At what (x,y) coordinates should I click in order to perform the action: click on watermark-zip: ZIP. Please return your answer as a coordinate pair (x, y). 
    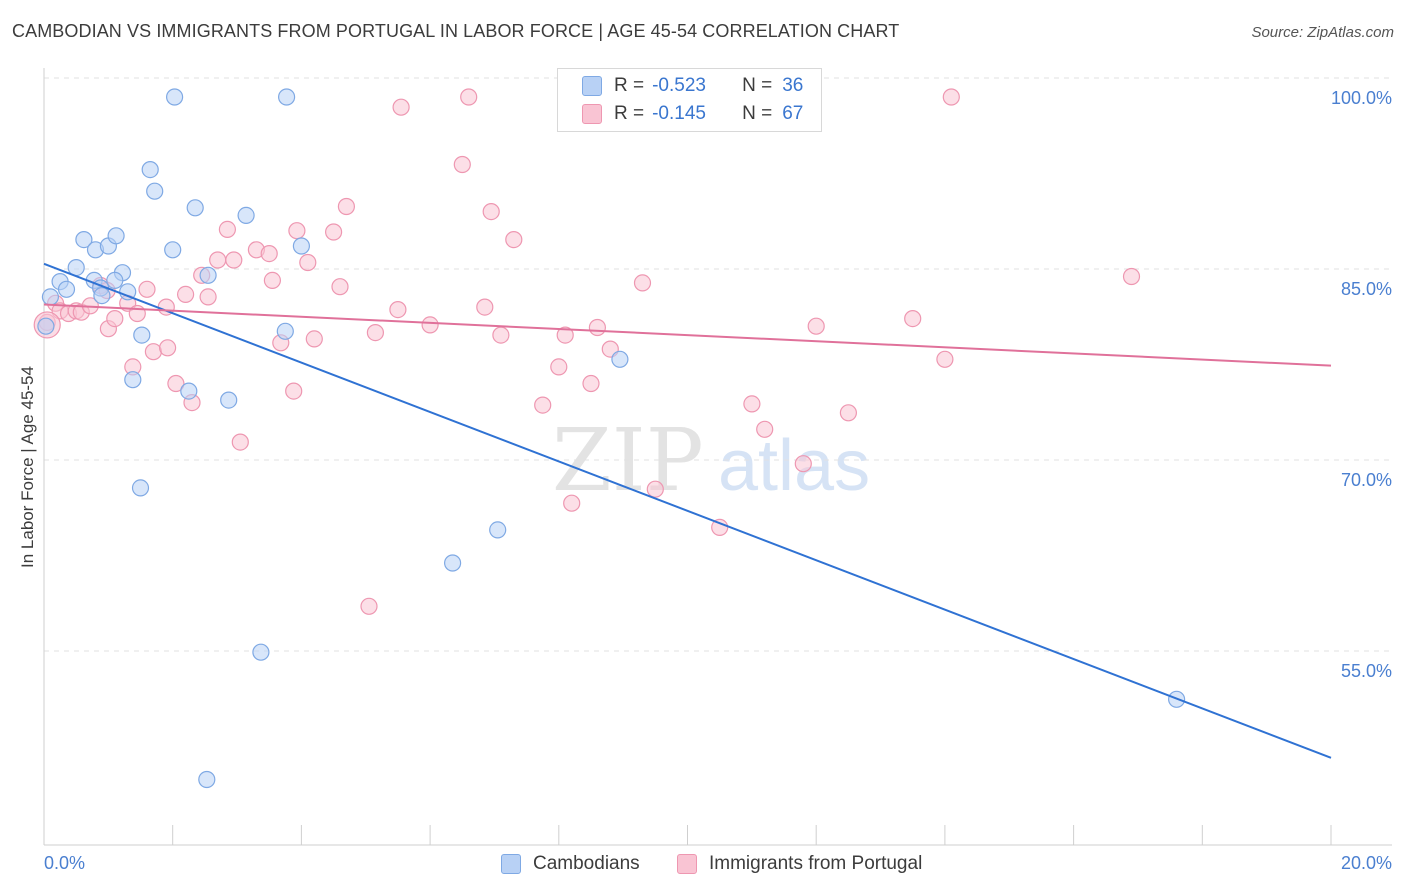
    Looking at the image, I should click on (628, 461).